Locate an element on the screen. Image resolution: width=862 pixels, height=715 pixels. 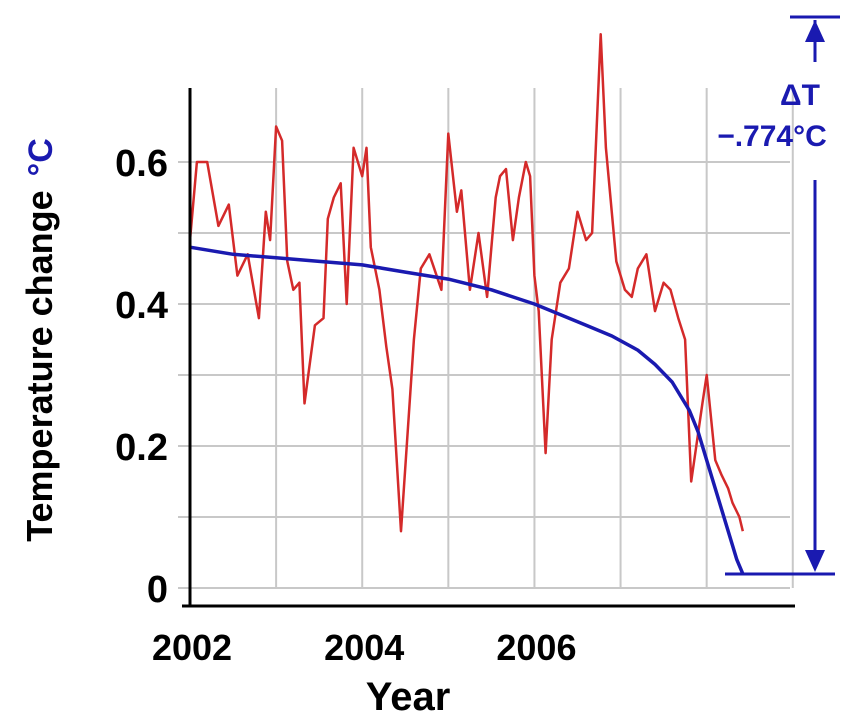
y-tick-label: 0.6 is located at coordinates (141, 164).